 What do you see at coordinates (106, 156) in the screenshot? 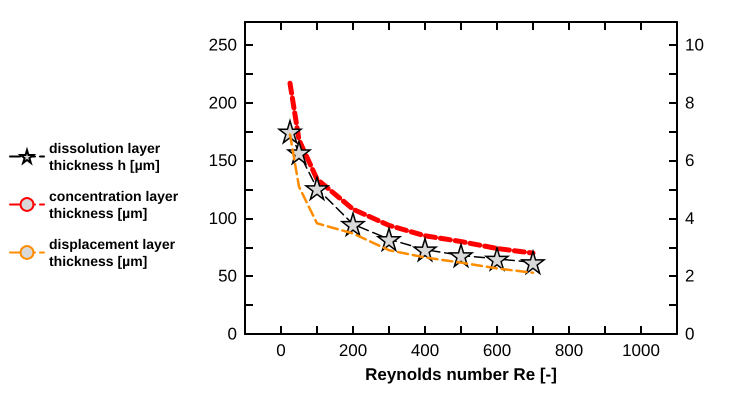
I see `legend-label: dissolution layer thickness h [µm]` at bounding box center [106, 156].